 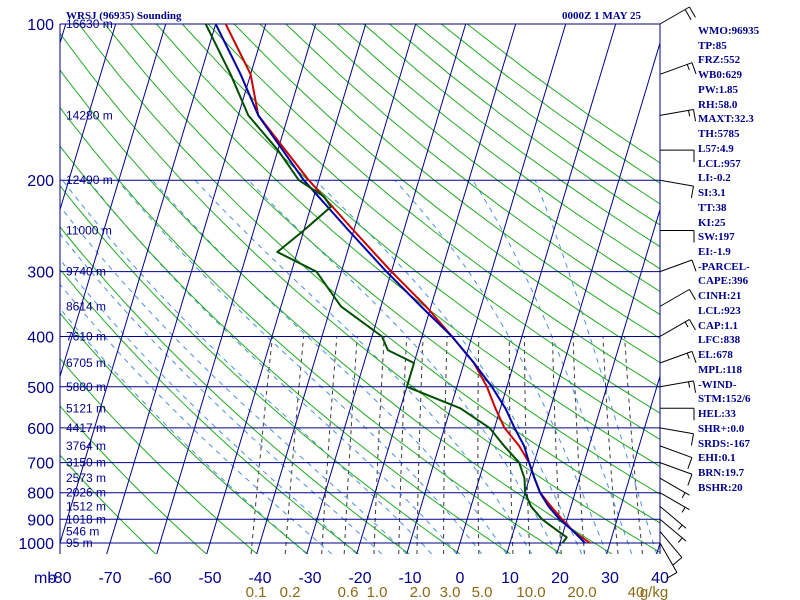 I want to click on height-label: 12490 m, so click(x=89, y=180).